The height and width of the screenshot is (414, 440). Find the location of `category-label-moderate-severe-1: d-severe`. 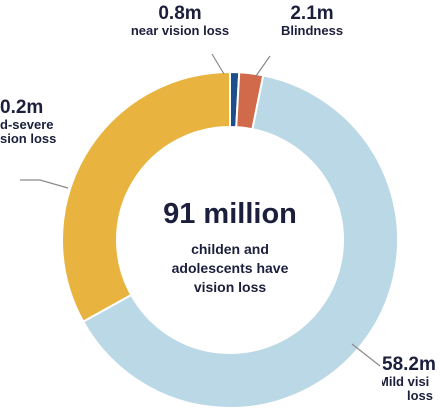

category-label-moderate-severe-1: d-severe is located at coordinates (27, 124).